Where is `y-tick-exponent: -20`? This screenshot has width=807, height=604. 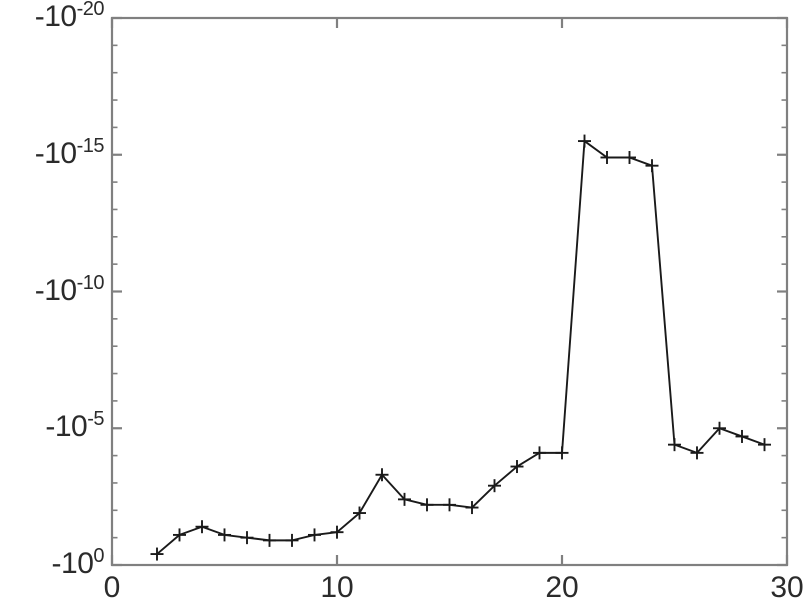 y-tick-exponent: -20 is located at coordinates (90, 10).